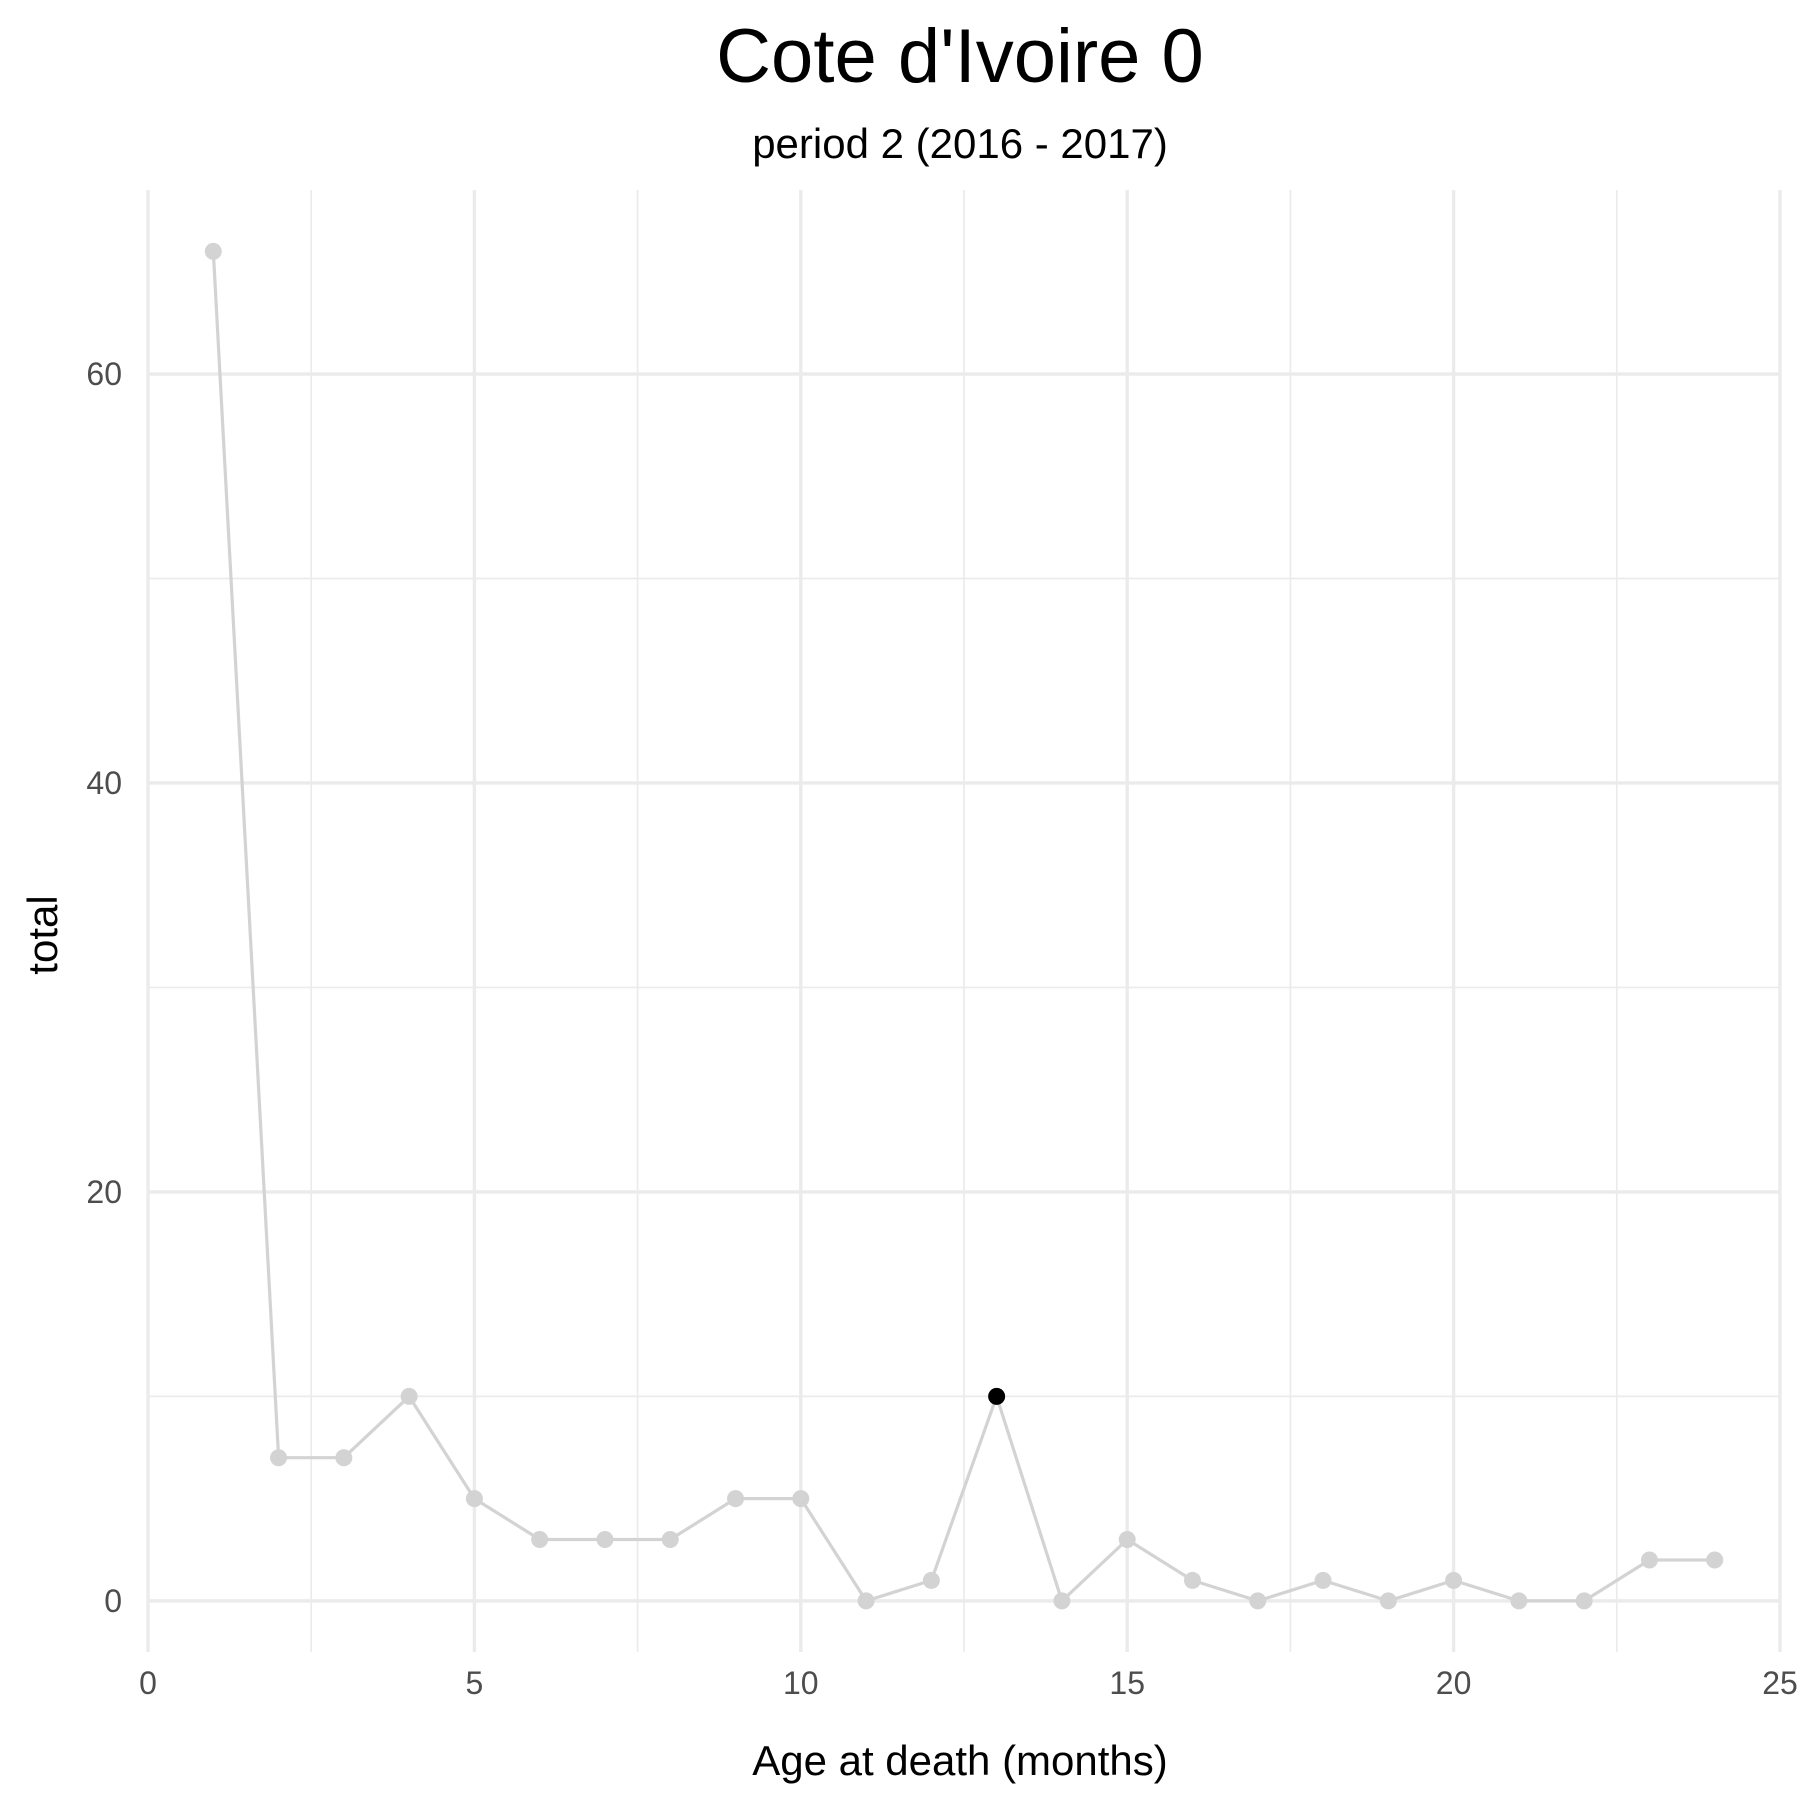 Image resolution: width=1800 pixels, height=1800 pixels. What do you see at coordinates (42, 934) in the screenshot?
I see `y-axis-title: total` at bounding box center [42, 934].